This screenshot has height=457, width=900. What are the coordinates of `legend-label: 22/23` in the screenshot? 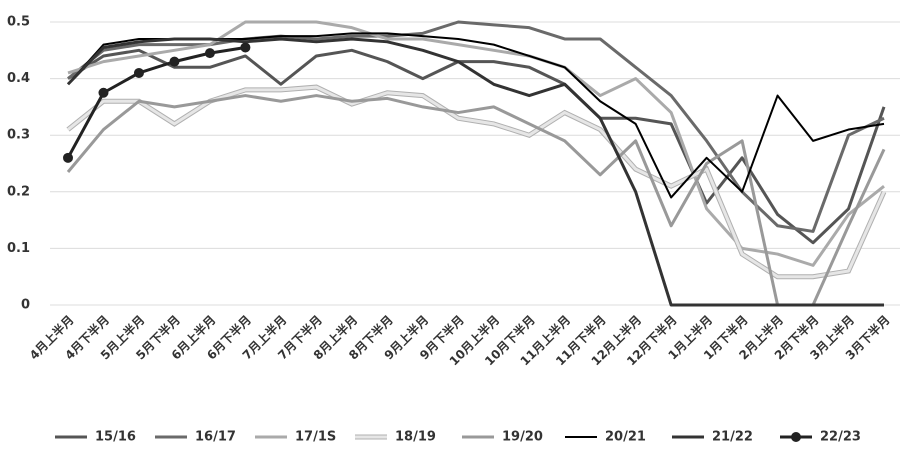 It's located at (840, 437).